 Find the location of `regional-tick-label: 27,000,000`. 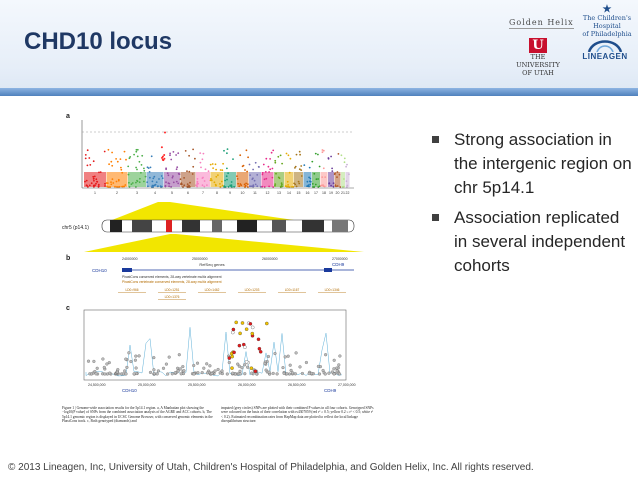

regional-tick-label: 27,000,000 is located at coordinates (347, 385).